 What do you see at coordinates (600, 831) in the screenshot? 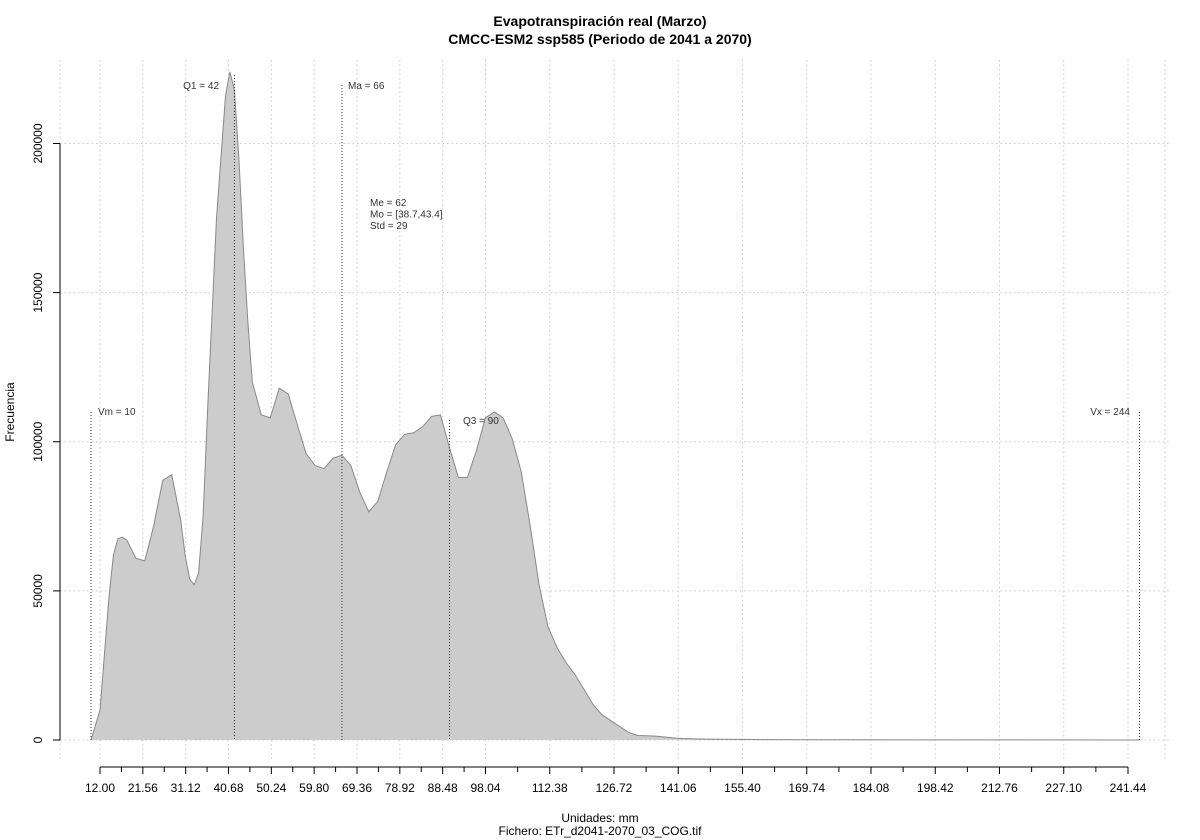
I see `file-label: Fichero: ETr_d2041-2070_03_COG.tif` at bounding box center [600, 831].